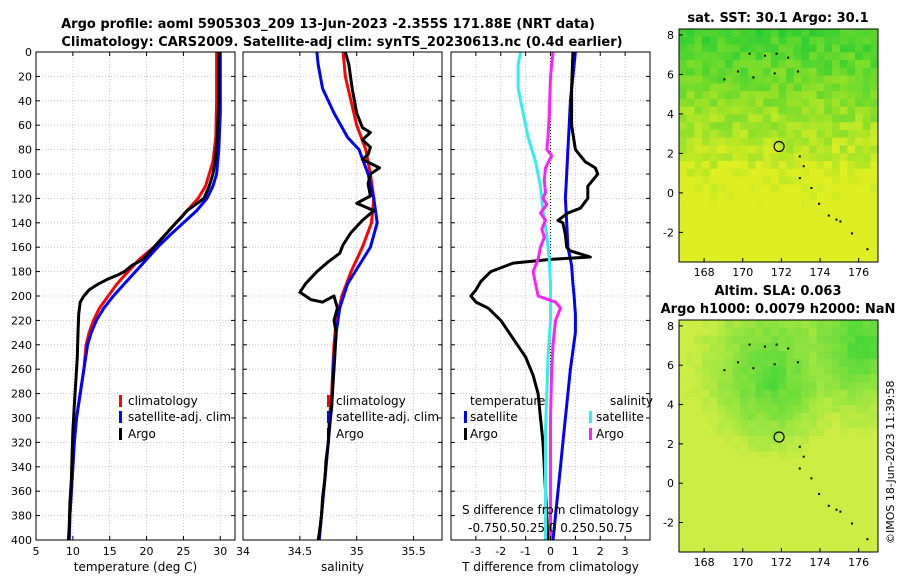 The image size is (900, 580). Describe the element at coordinates (781, 272) in the screenshot. I see `x-tick-label: 172` at that location.